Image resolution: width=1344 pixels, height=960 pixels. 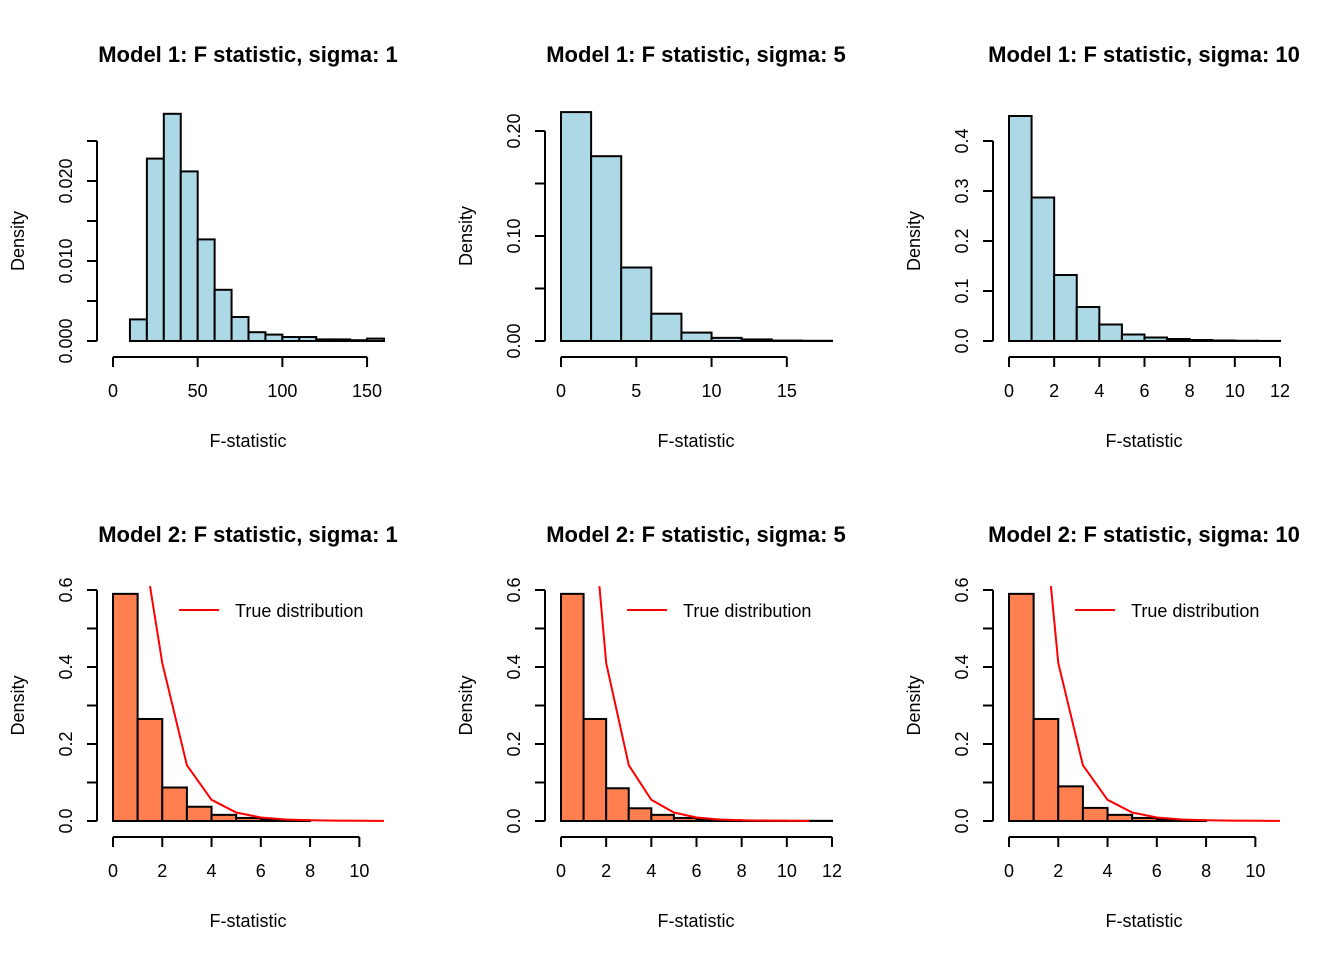 What do you see at coordinates (636, 391) in the screenshot?
I see `x-tick-label: 5` at bounding box center [636, 391].